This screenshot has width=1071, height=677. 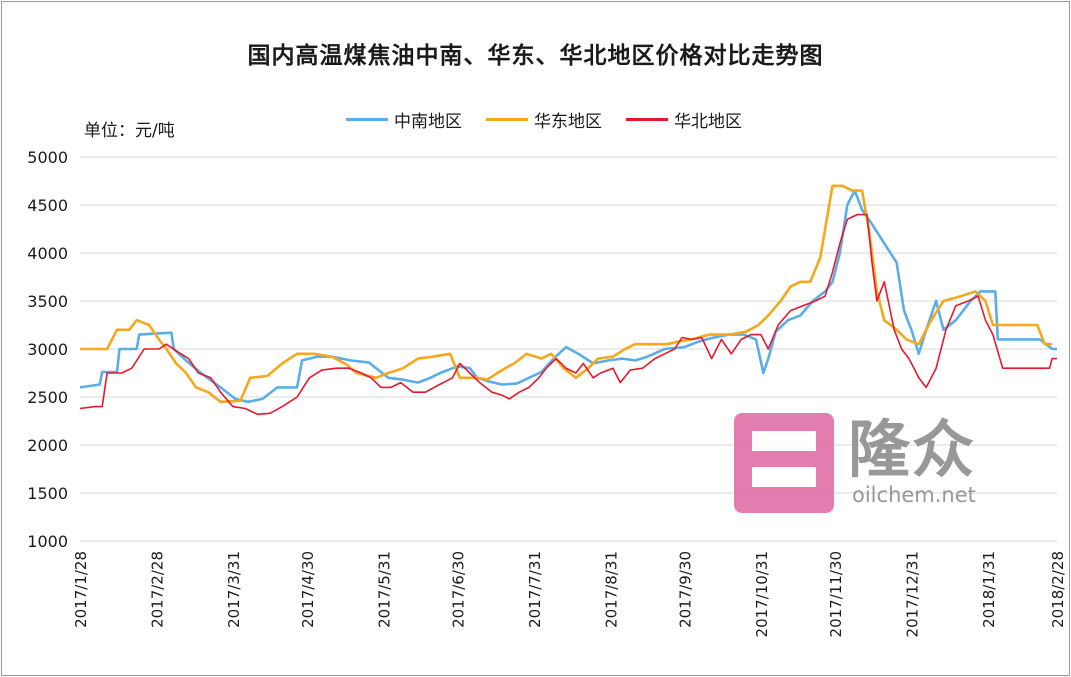 I want to click on y-tick-label: 3000, so click(x=47, y=349).